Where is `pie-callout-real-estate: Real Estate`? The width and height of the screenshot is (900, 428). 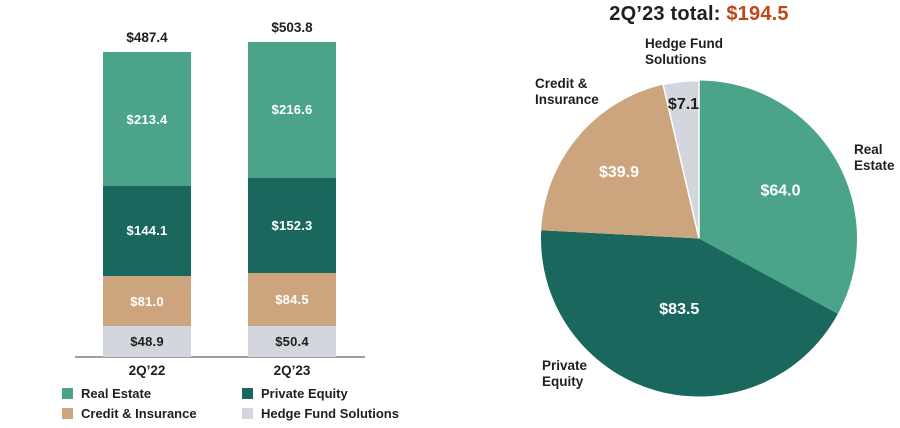 pie-callout-real-estate: Real Estate is located at coordinates (874, 158).